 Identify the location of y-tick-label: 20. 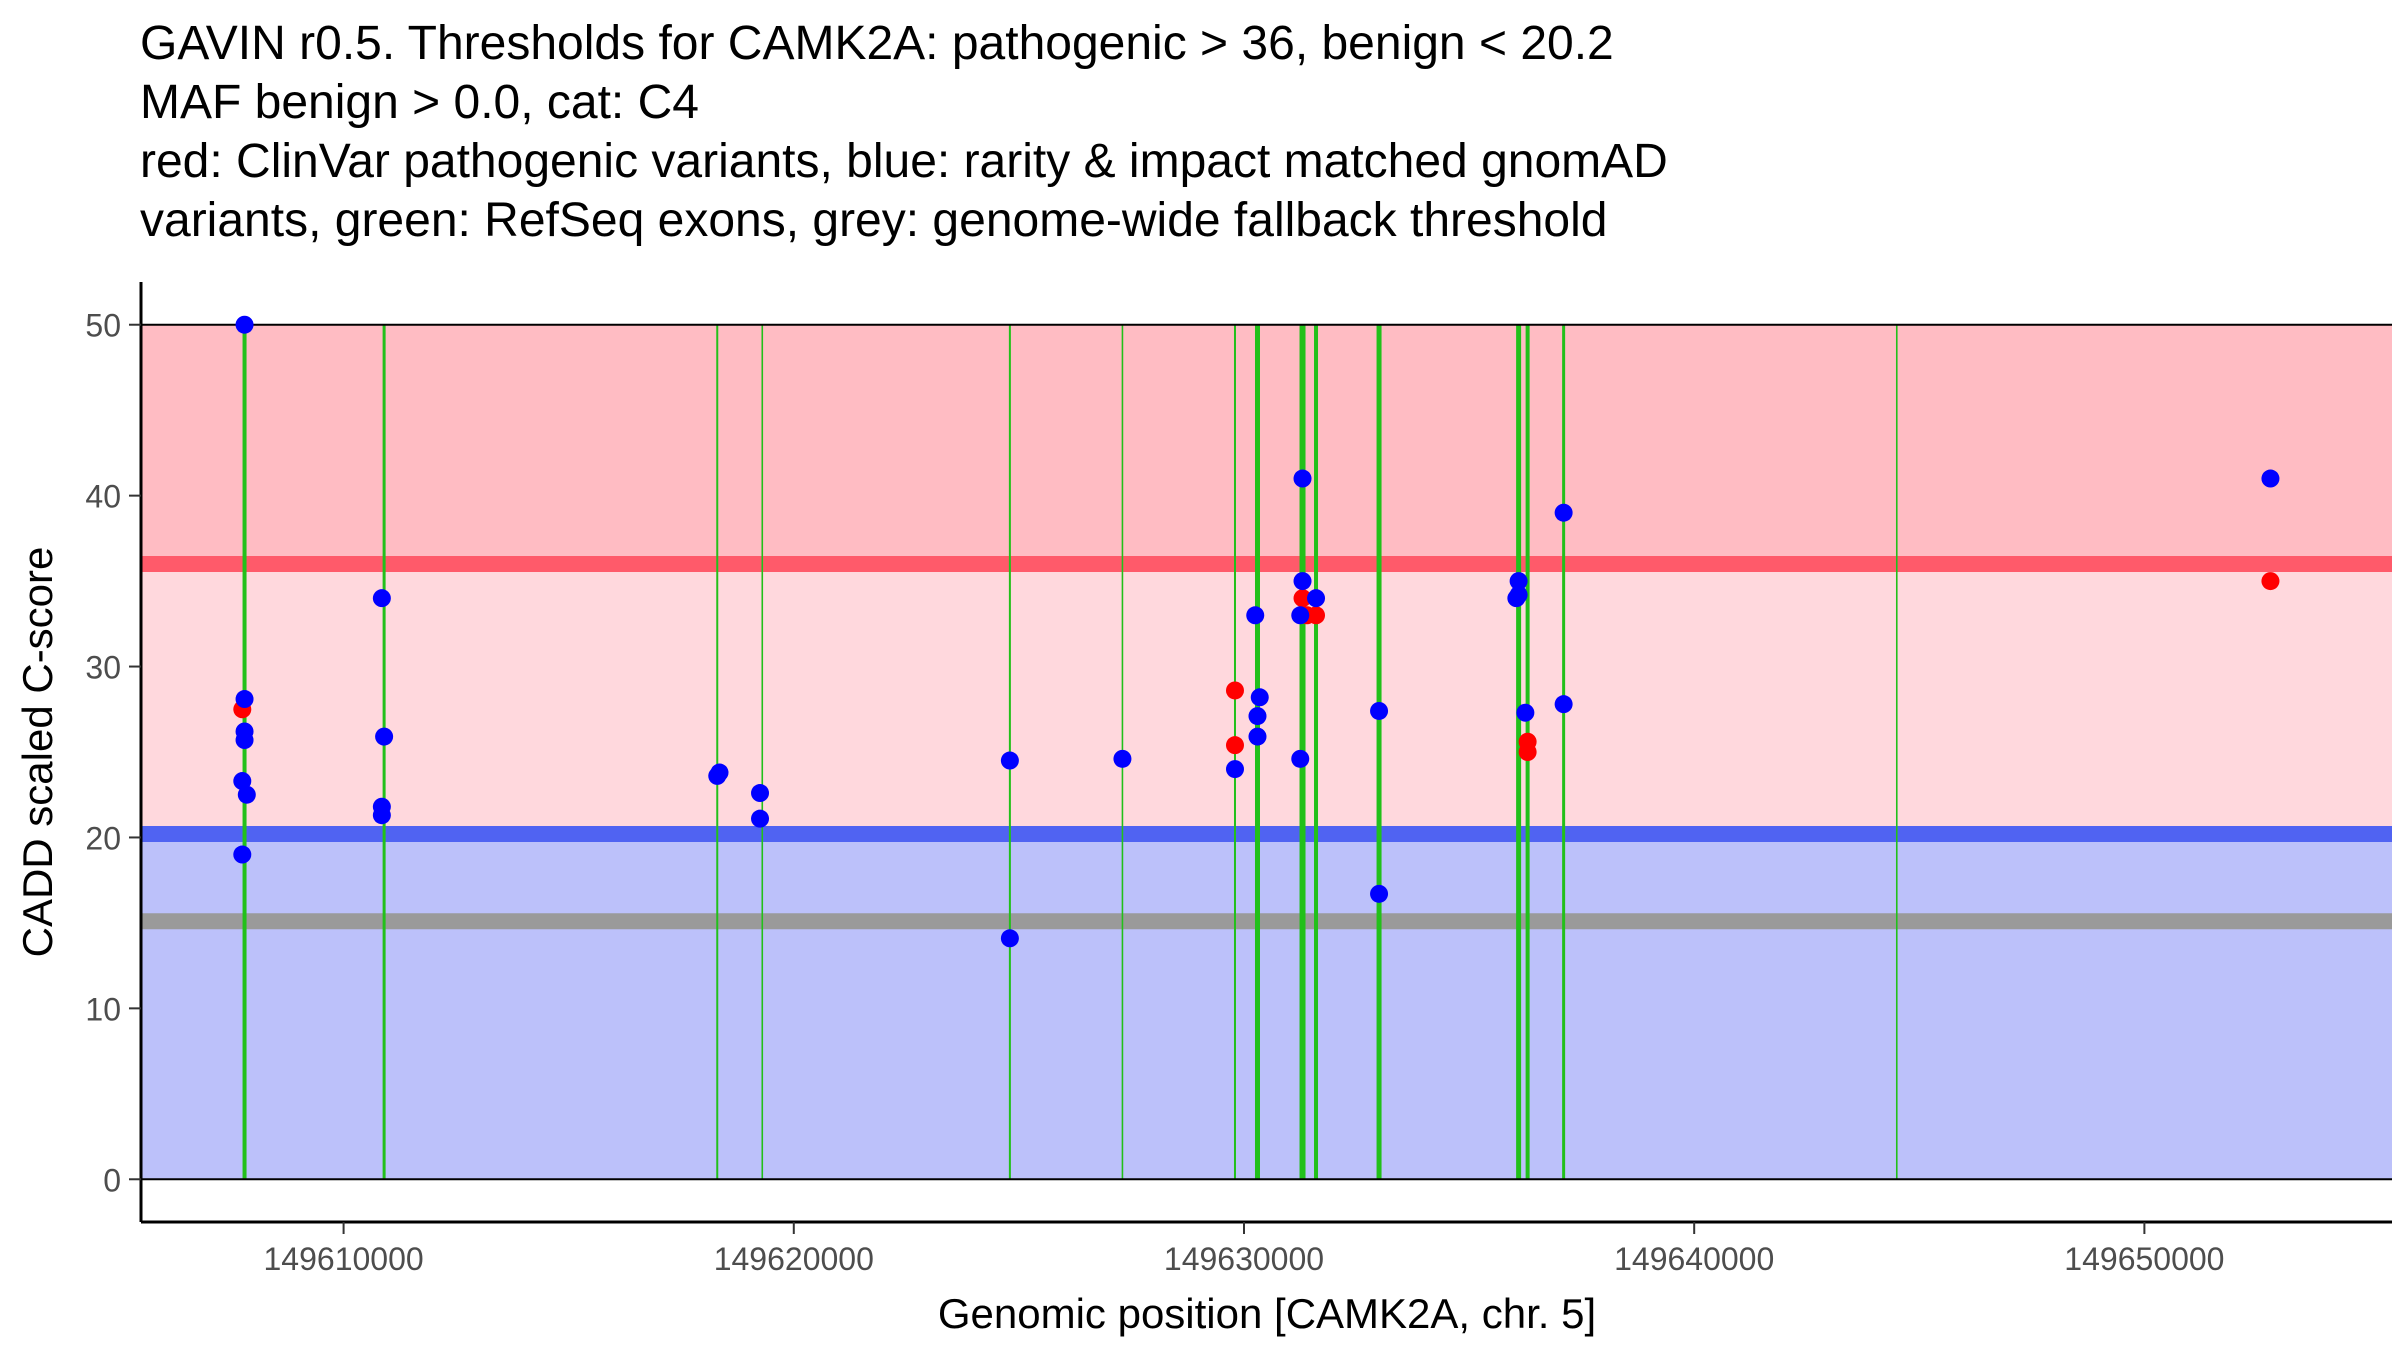
(103, 838).